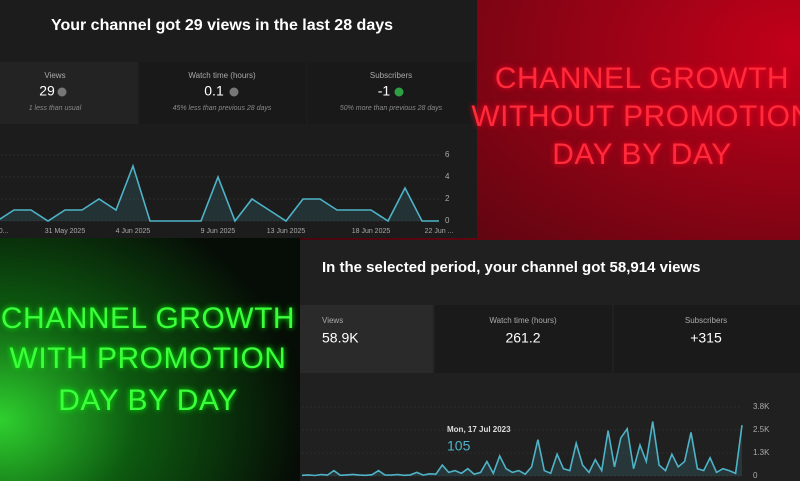 This screenshot has height=481, width=800. I want to click on x-tick-label: 18 Jun 2025, so click(371, 231).